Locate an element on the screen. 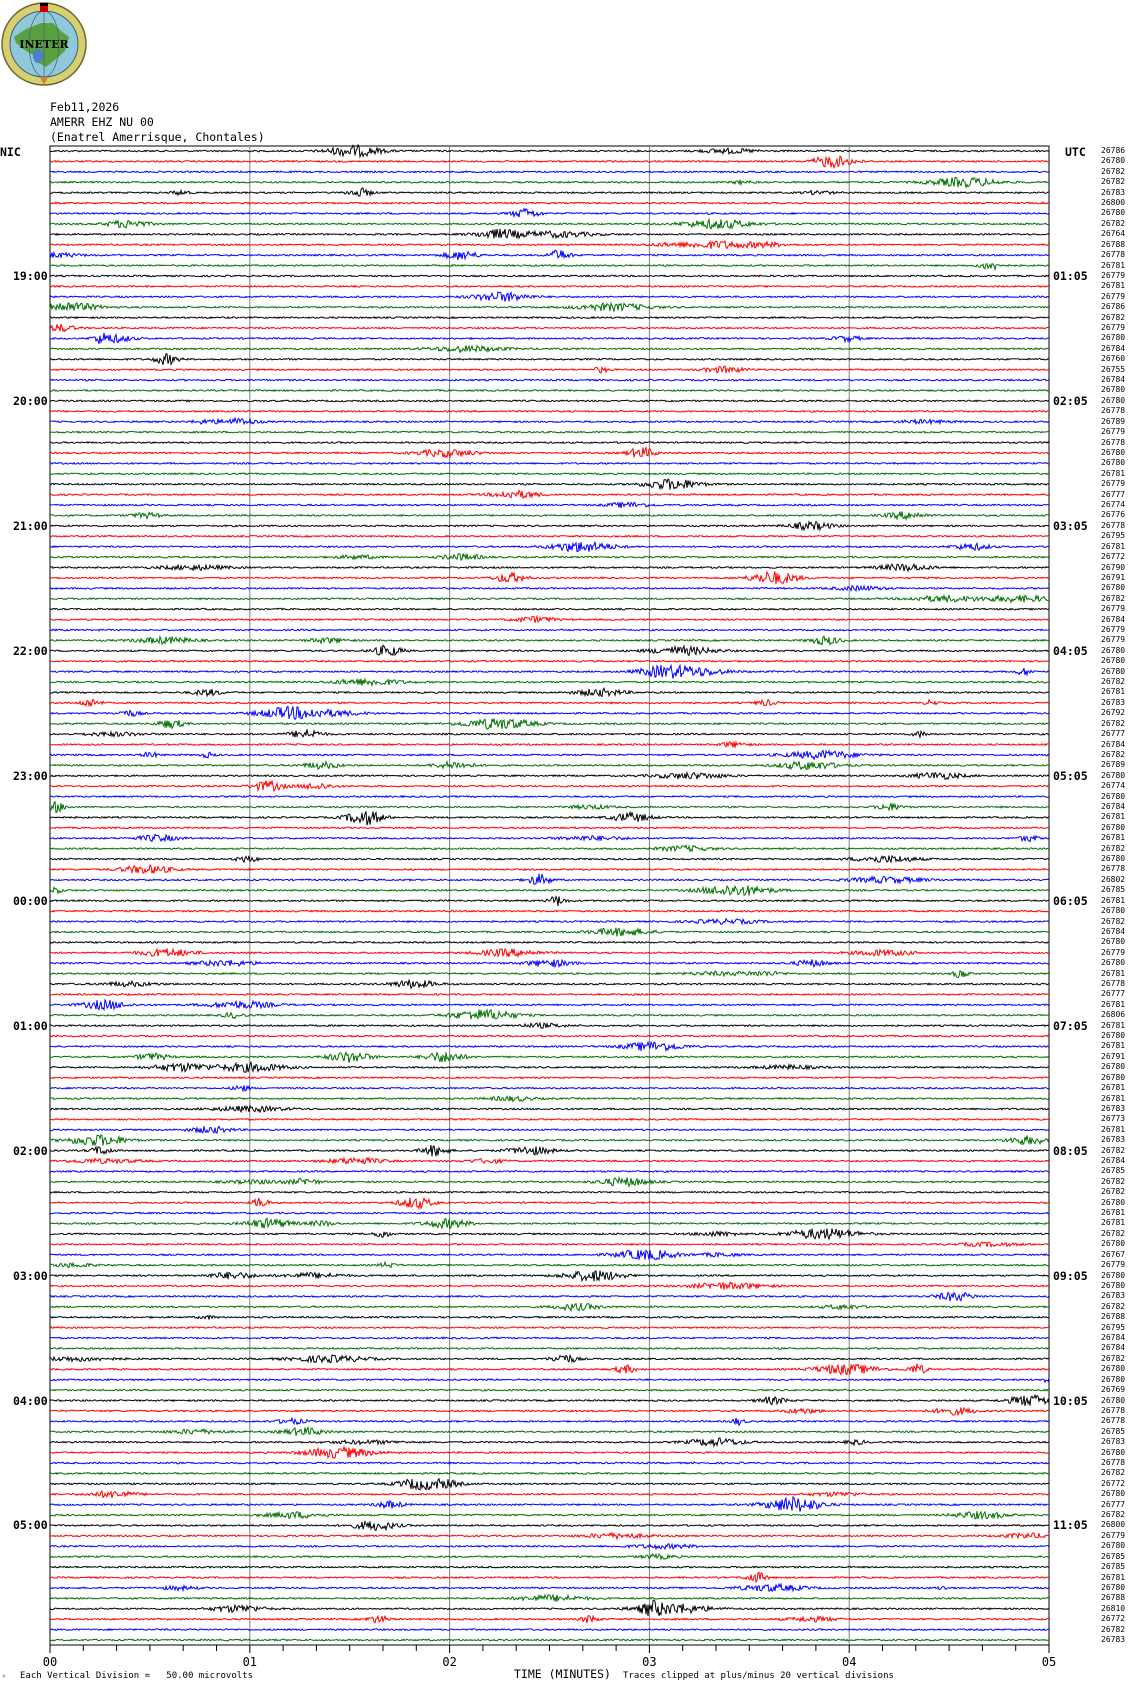 The height and width of the screenshot is (1689, 1130). left-timezone-label: NIC is located at coordinates (10, 152).